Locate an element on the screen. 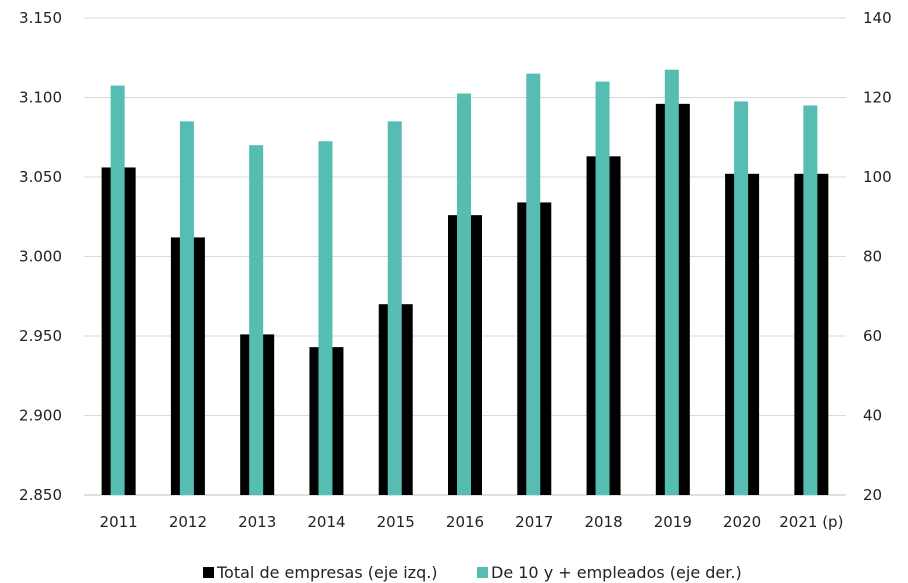 Image resolution: width=908 pixels, height=583 pixels. right-tick-label: 60 is located at coordinates (872, 336).